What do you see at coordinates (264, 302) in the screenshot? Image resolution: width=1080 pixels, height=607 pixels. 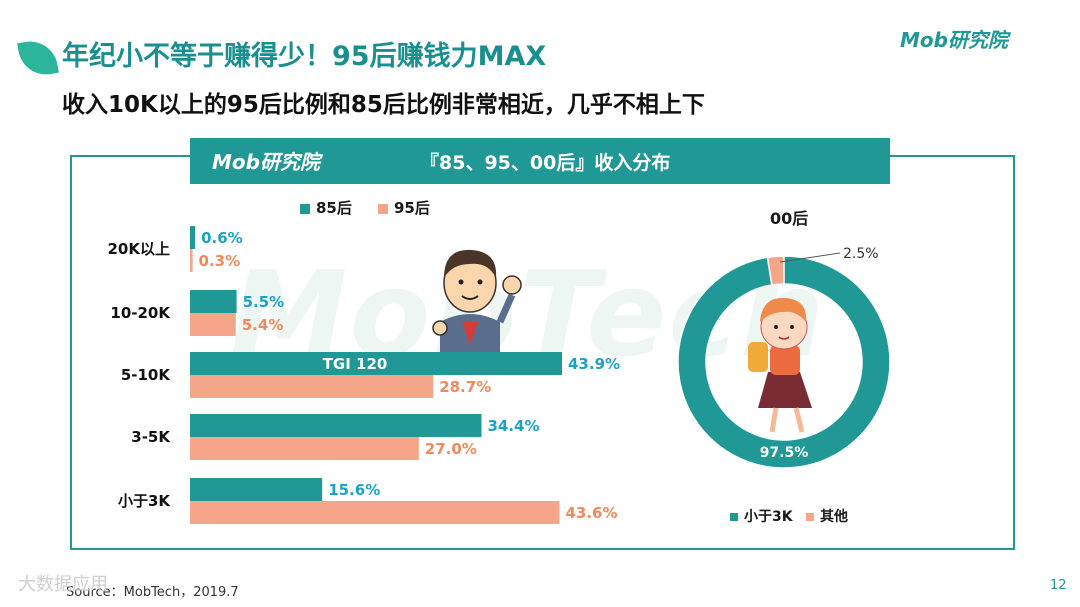 I see `bar-value-label: 5.5%` at bounding box center [264, 302].